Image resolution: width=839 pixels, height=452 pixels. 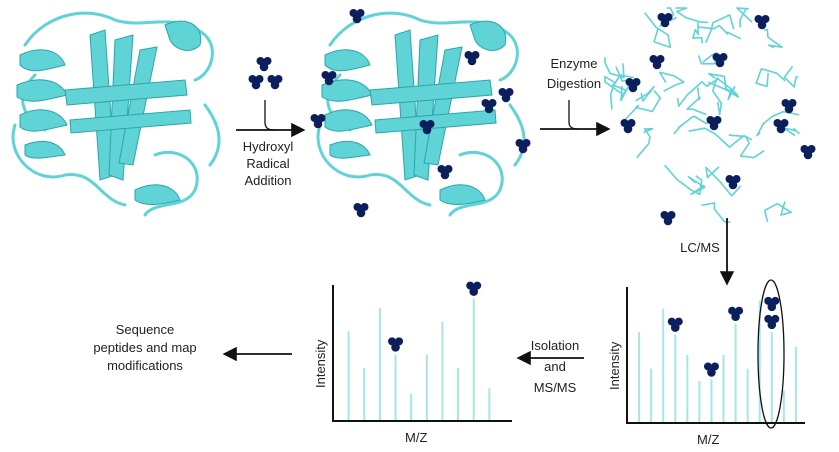 What do you see at coordinates (708, 439) in the screenshot?
I see `right-xlabel: M/Z` at bounding box center [708, 439].